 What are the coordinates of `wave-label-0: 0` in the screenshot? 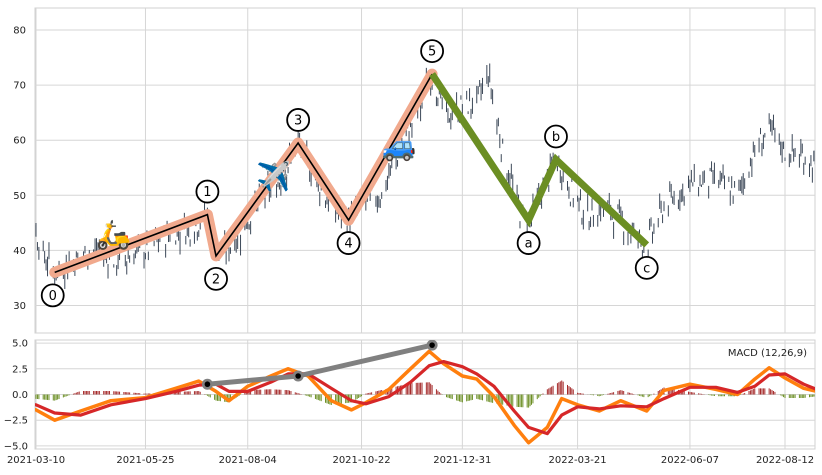 It's located at (52, 295).